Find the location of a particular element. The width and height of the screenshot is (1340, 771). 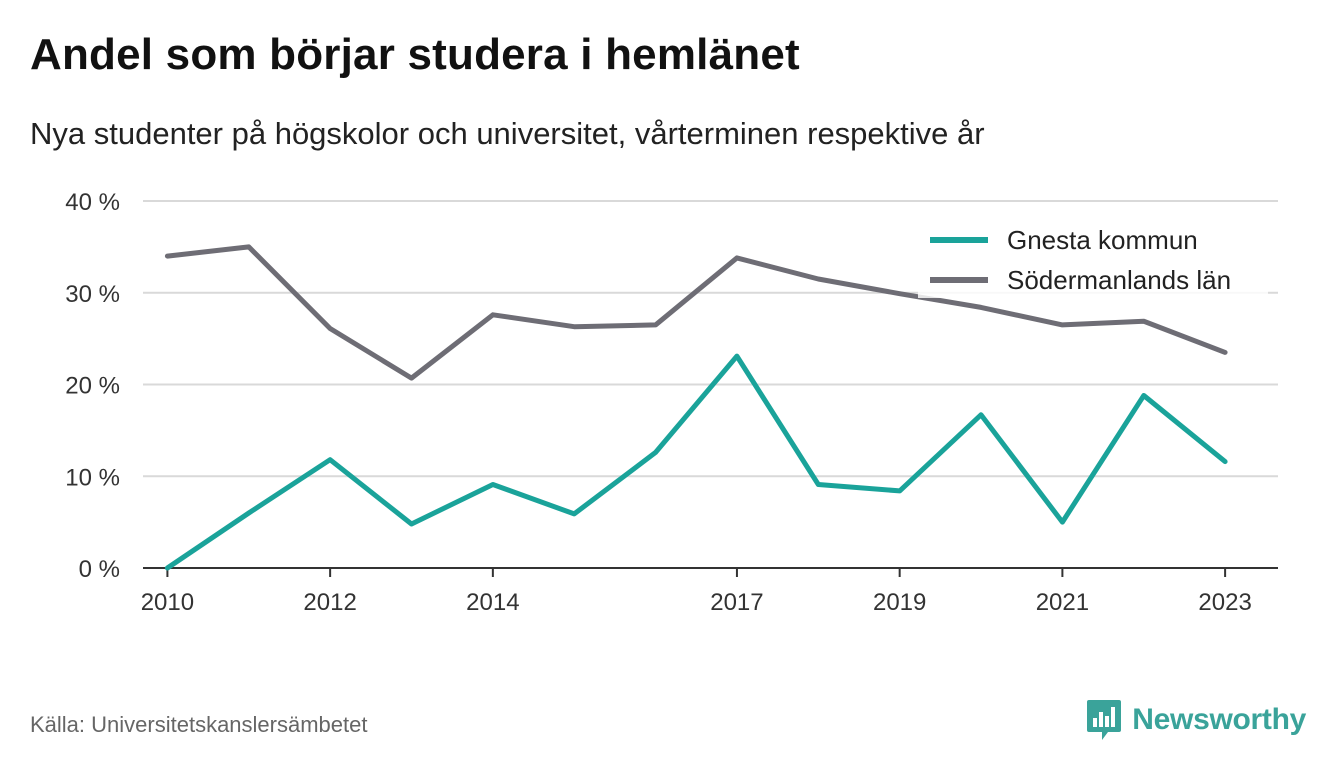

newsworthy-logo-icon is located at coordinates (1104, 720).